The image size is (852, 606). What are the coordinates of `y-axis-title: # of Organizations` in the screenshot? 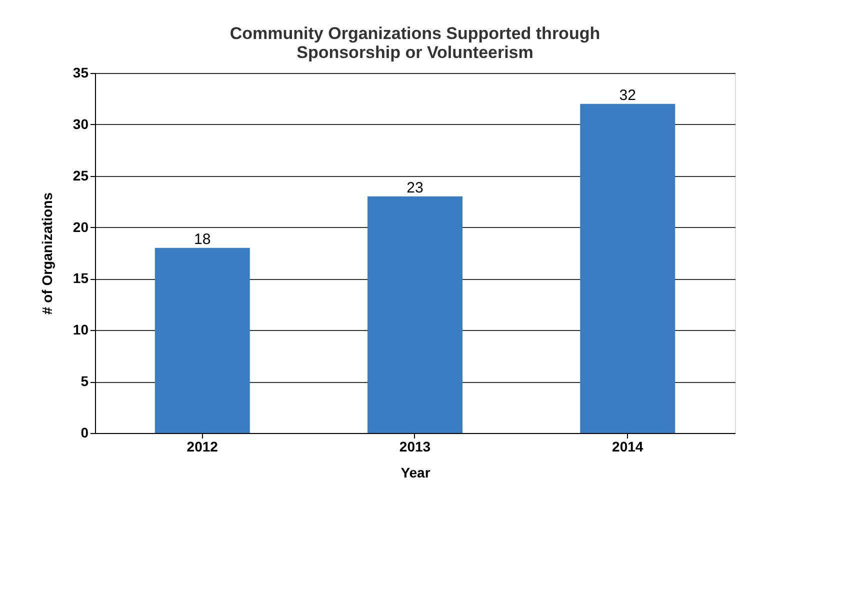 It's located at (46, 253).